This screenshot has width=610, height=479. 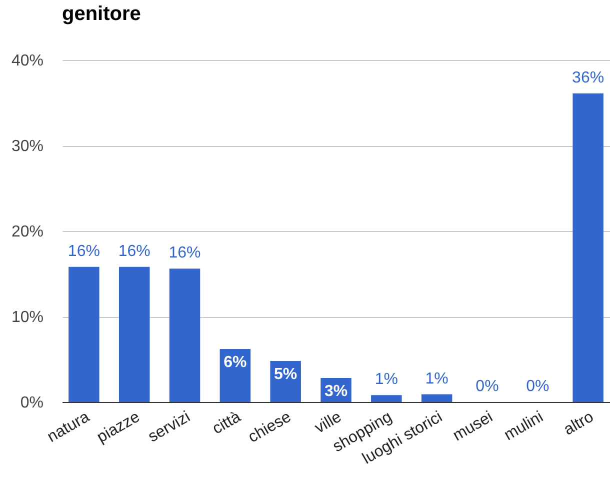 I want to click on x-tick-label: città, so click(x=227, y=423).